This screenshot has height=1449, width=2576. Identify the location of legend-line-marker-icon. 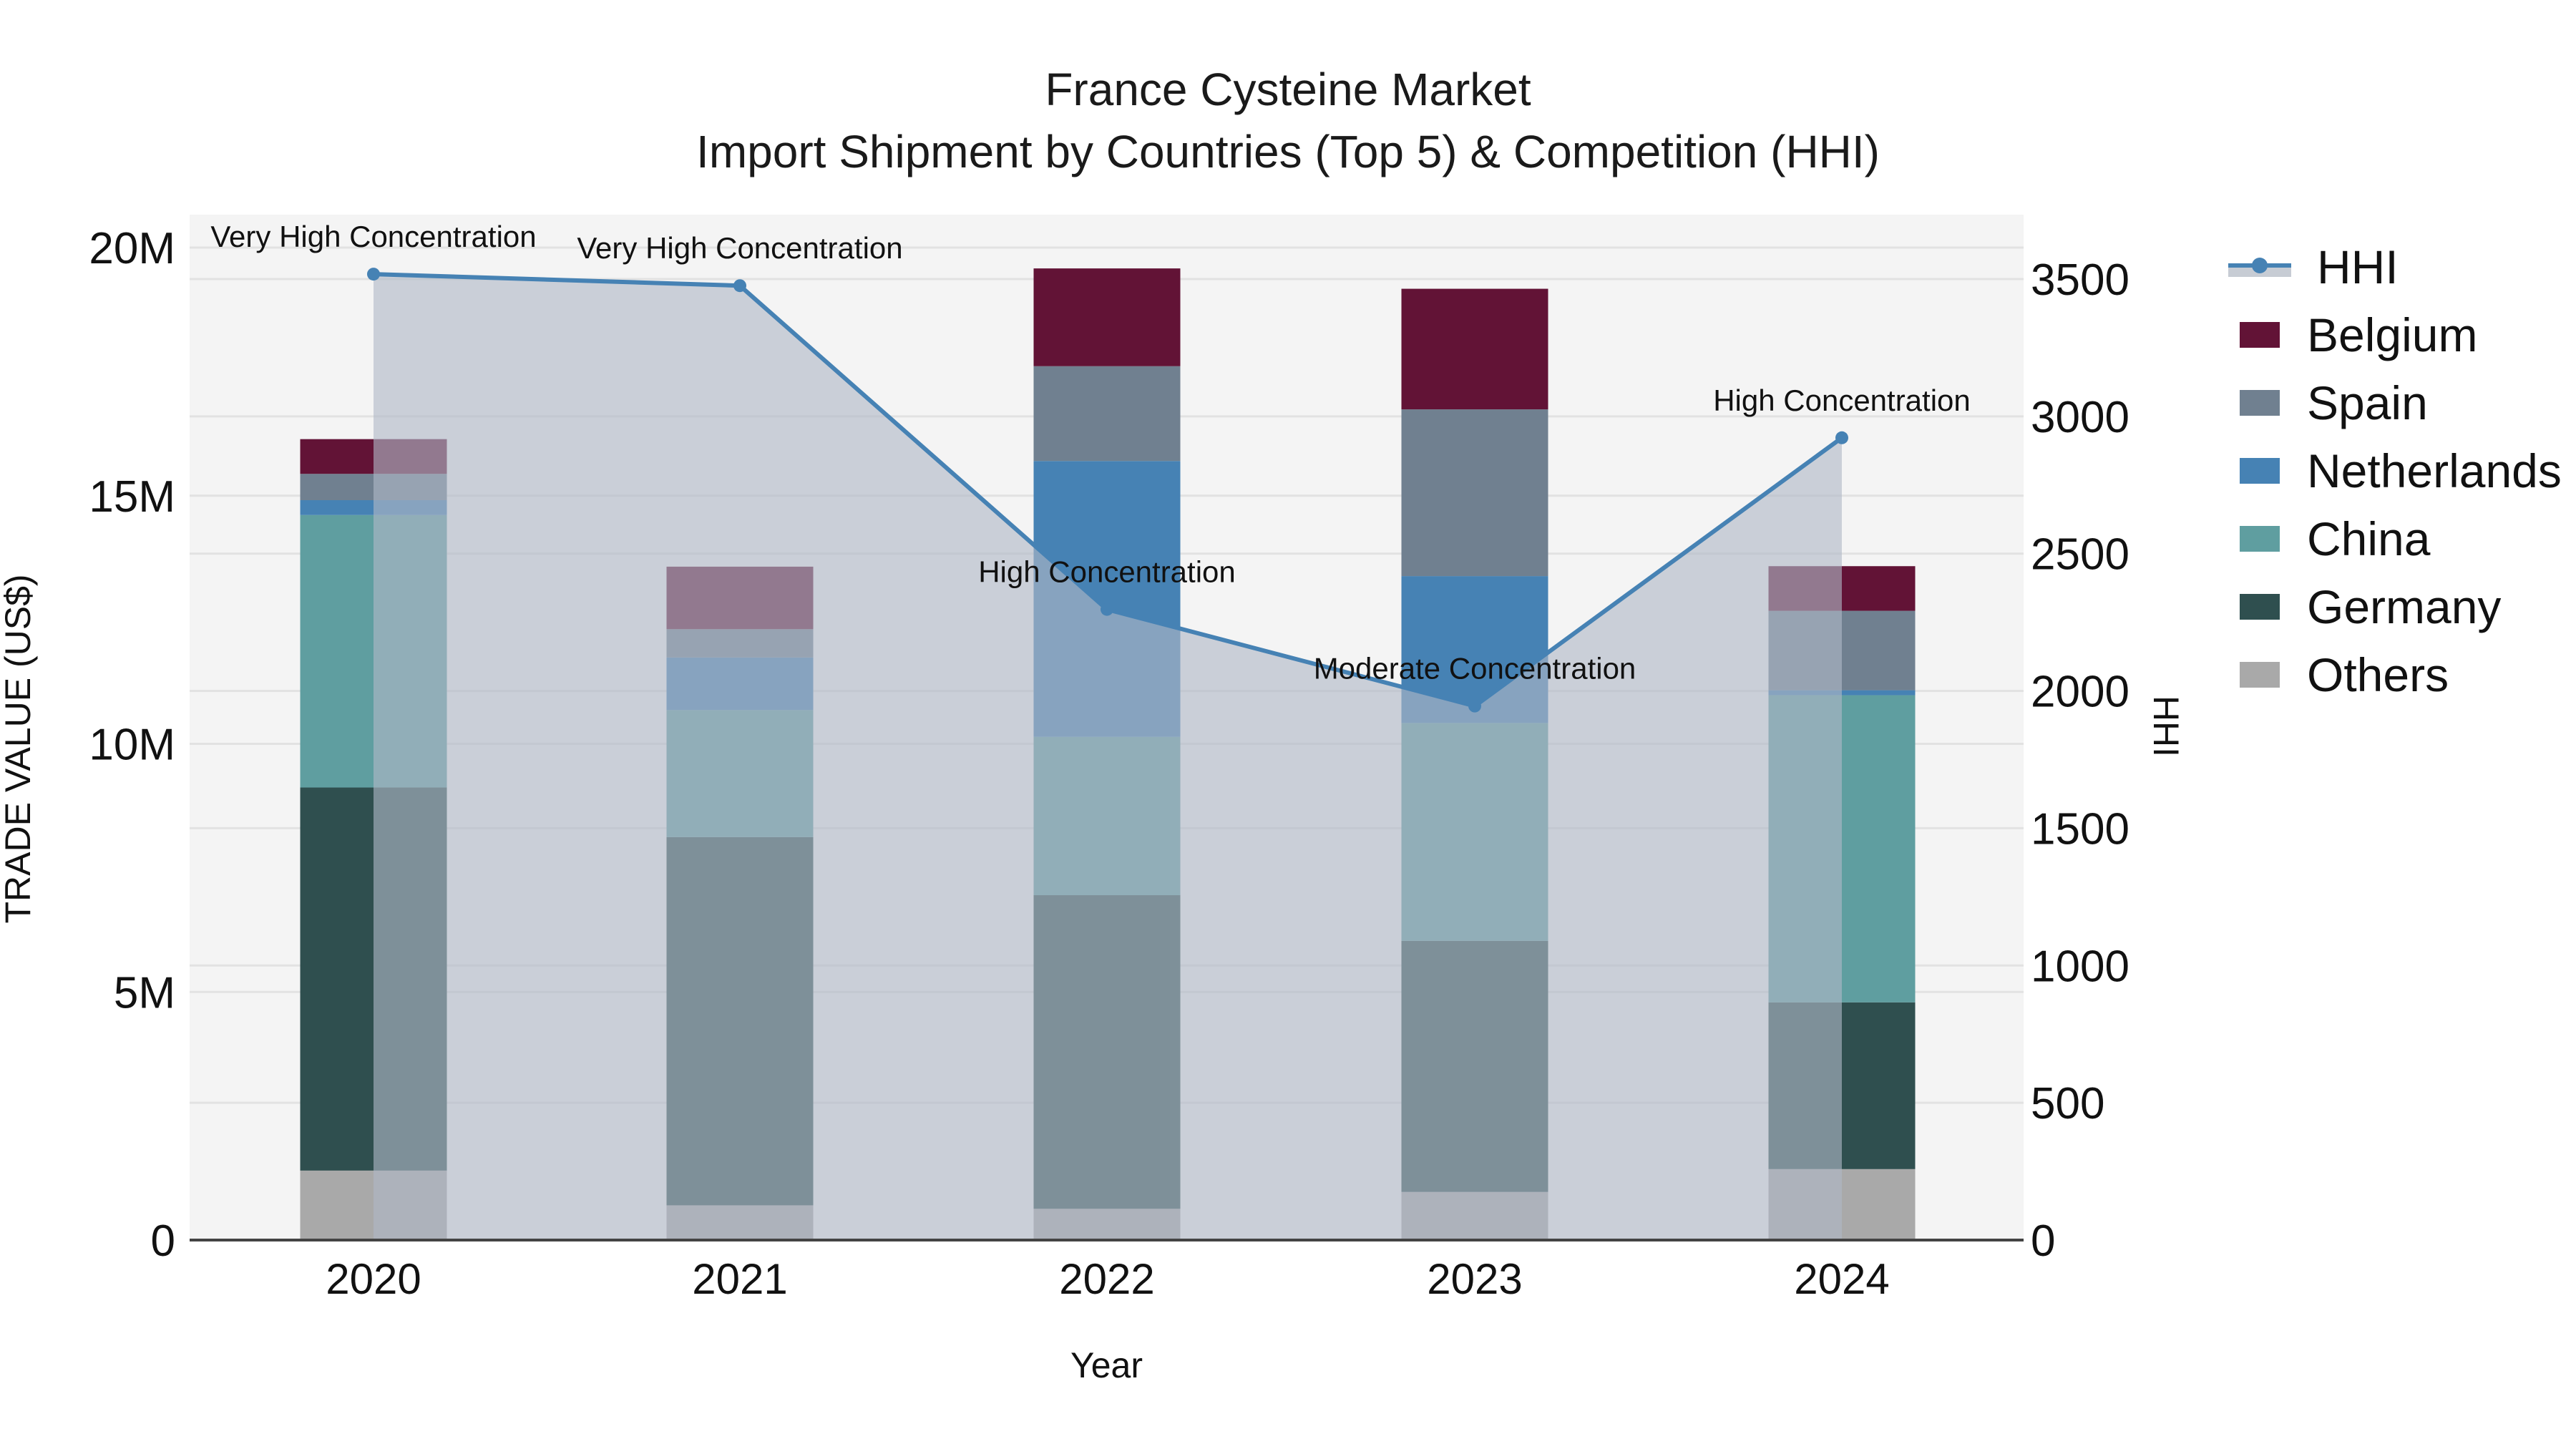
(2259, 267).